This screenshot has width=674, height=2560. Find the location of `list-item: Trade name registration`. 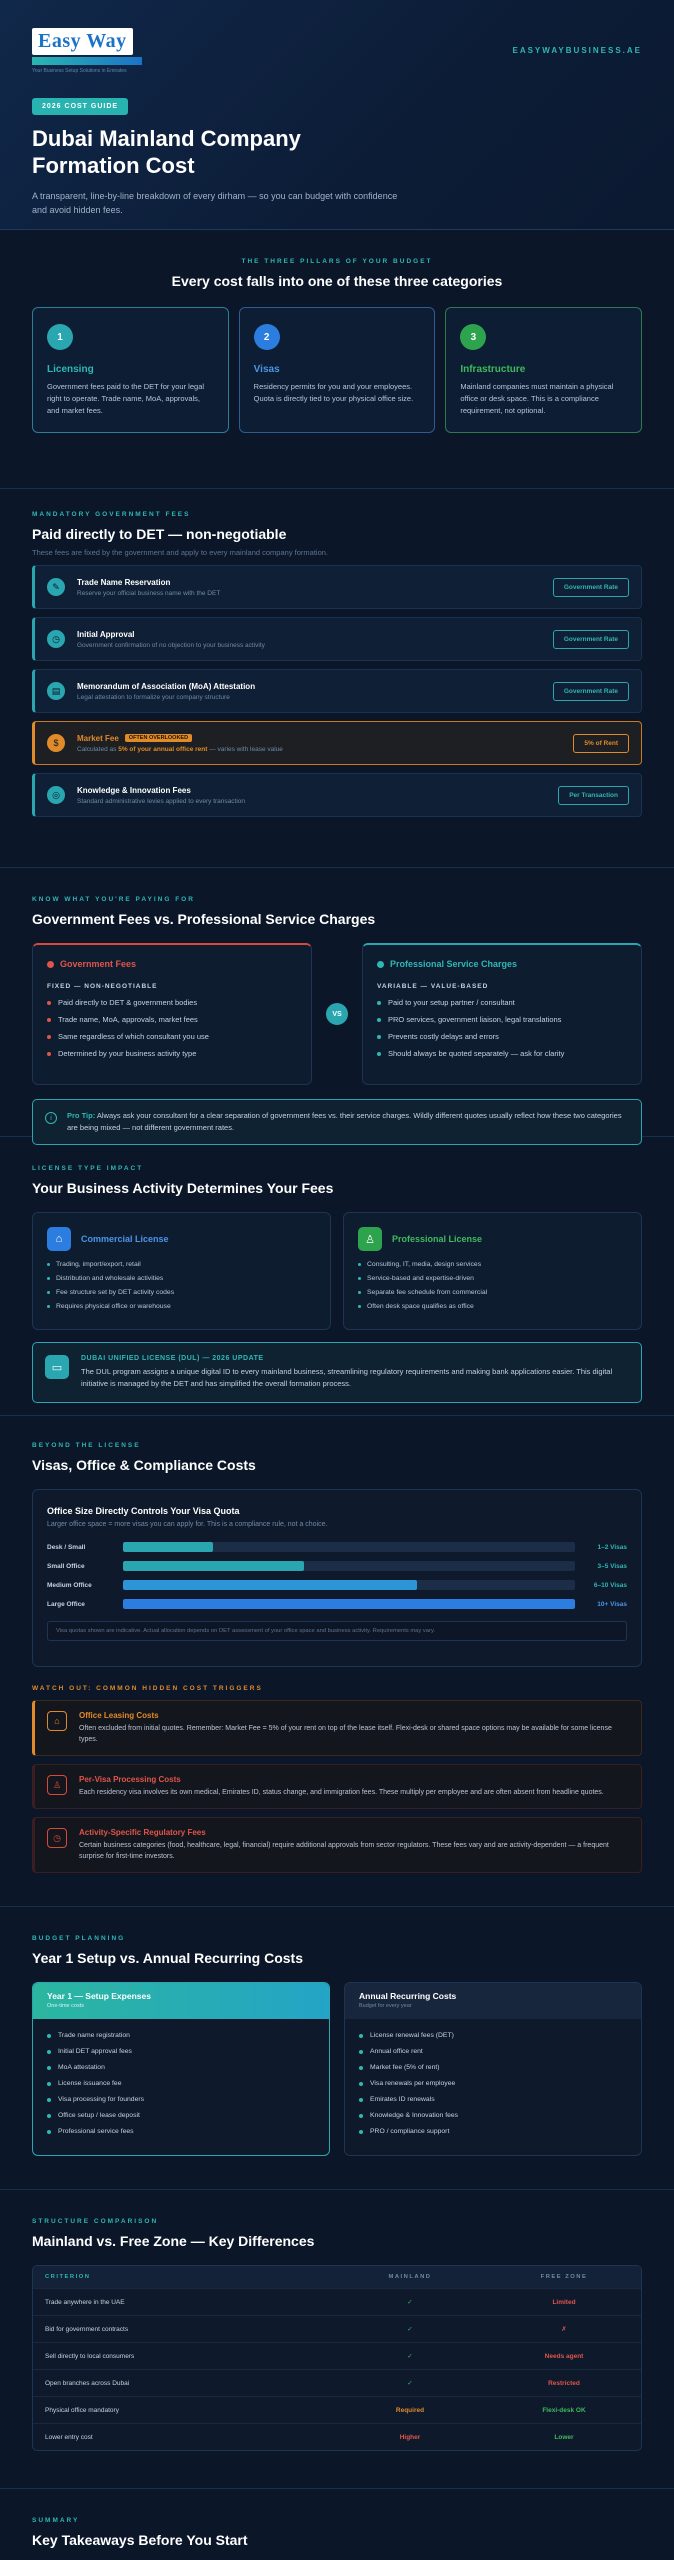

list-item: Trade name registration is located at coordinates (181, 2035).